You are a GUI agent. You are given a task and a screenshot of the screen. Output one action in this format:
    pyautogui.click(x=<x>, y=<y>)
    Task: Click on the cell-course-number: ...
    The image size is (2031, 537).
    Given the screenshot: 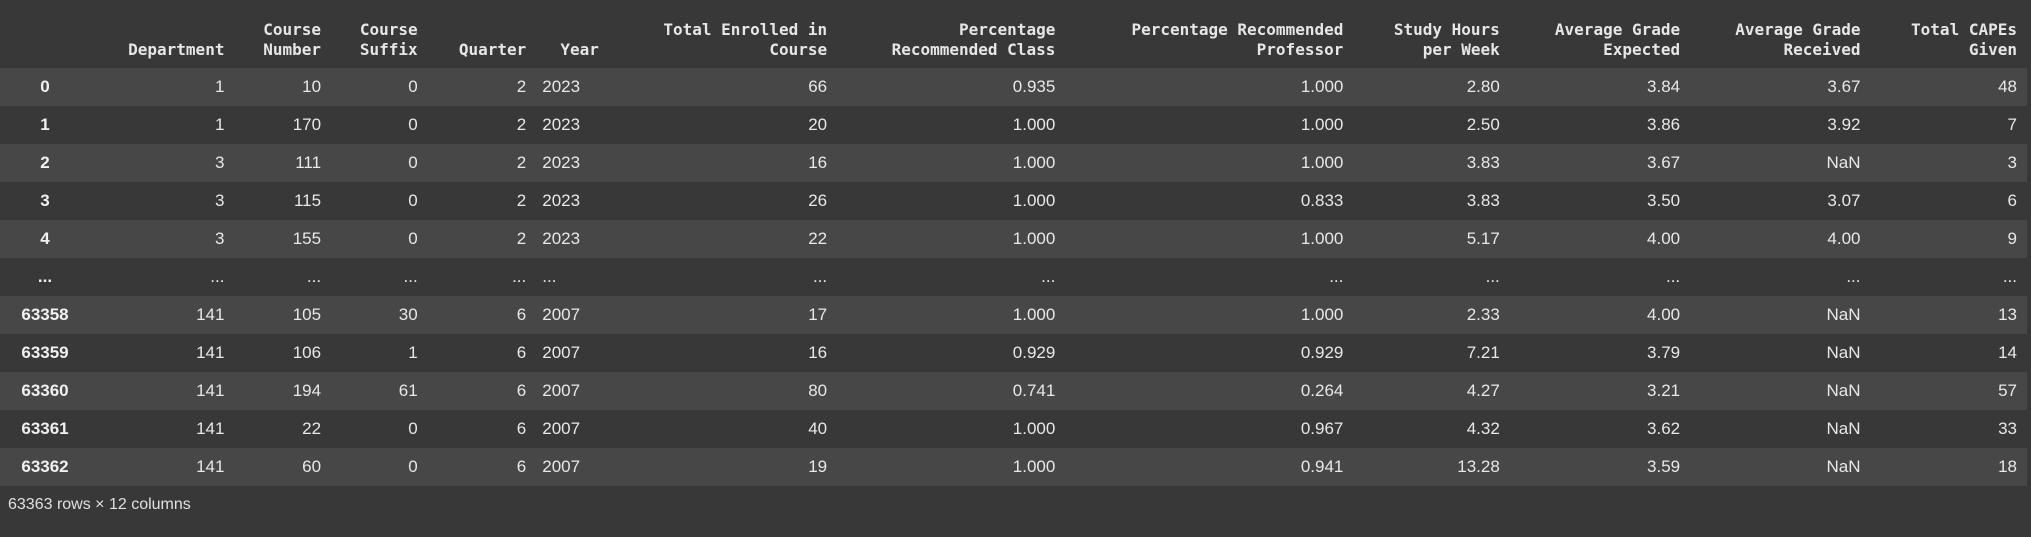 What is the action you would take?
    pyautogui.click(x=282, y=277)
    